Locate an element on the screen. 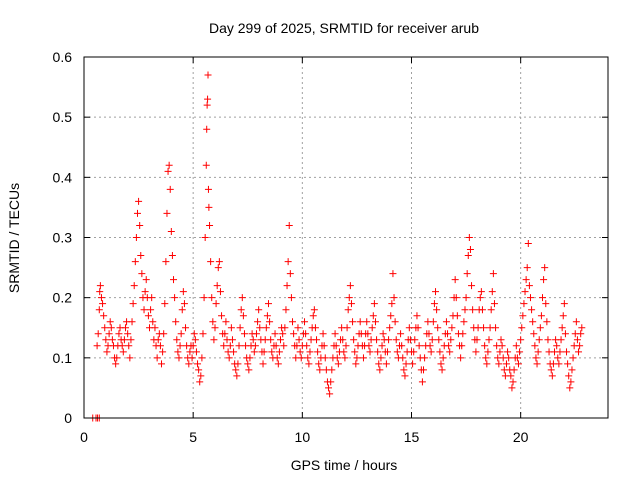 This screenshot has width=640, height=480. y-tick-label: 0.2 is located at coordinates (63, 298).